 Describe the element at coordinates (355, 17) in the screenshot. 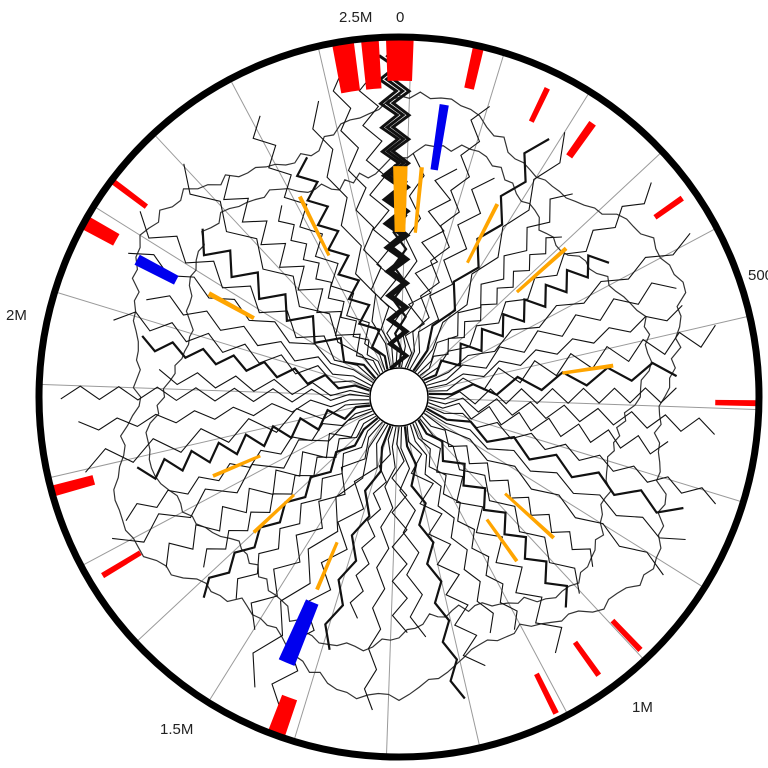

I see `tick-label-2-5m: 2.5M` at that location.